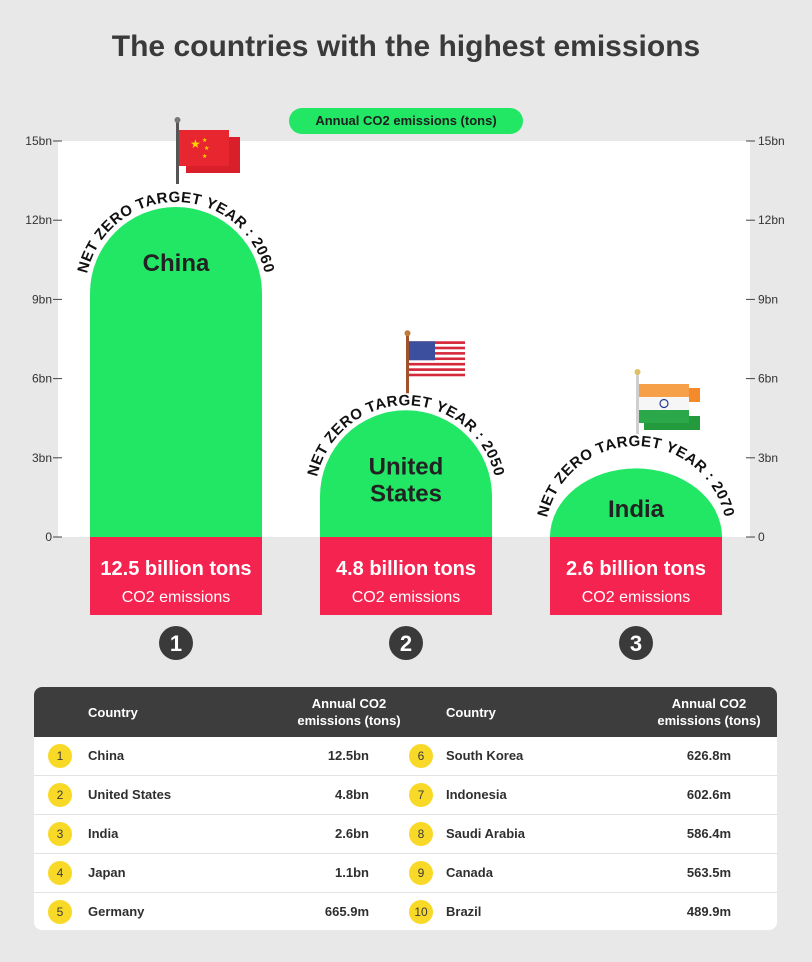 Image resolution: width=812 pixels, height=962 pixels. Describe the element at coordinates (349, 712) in the screenshot. I see `header-emissions-left: Annual CO2 emissions (tons)` at that location.